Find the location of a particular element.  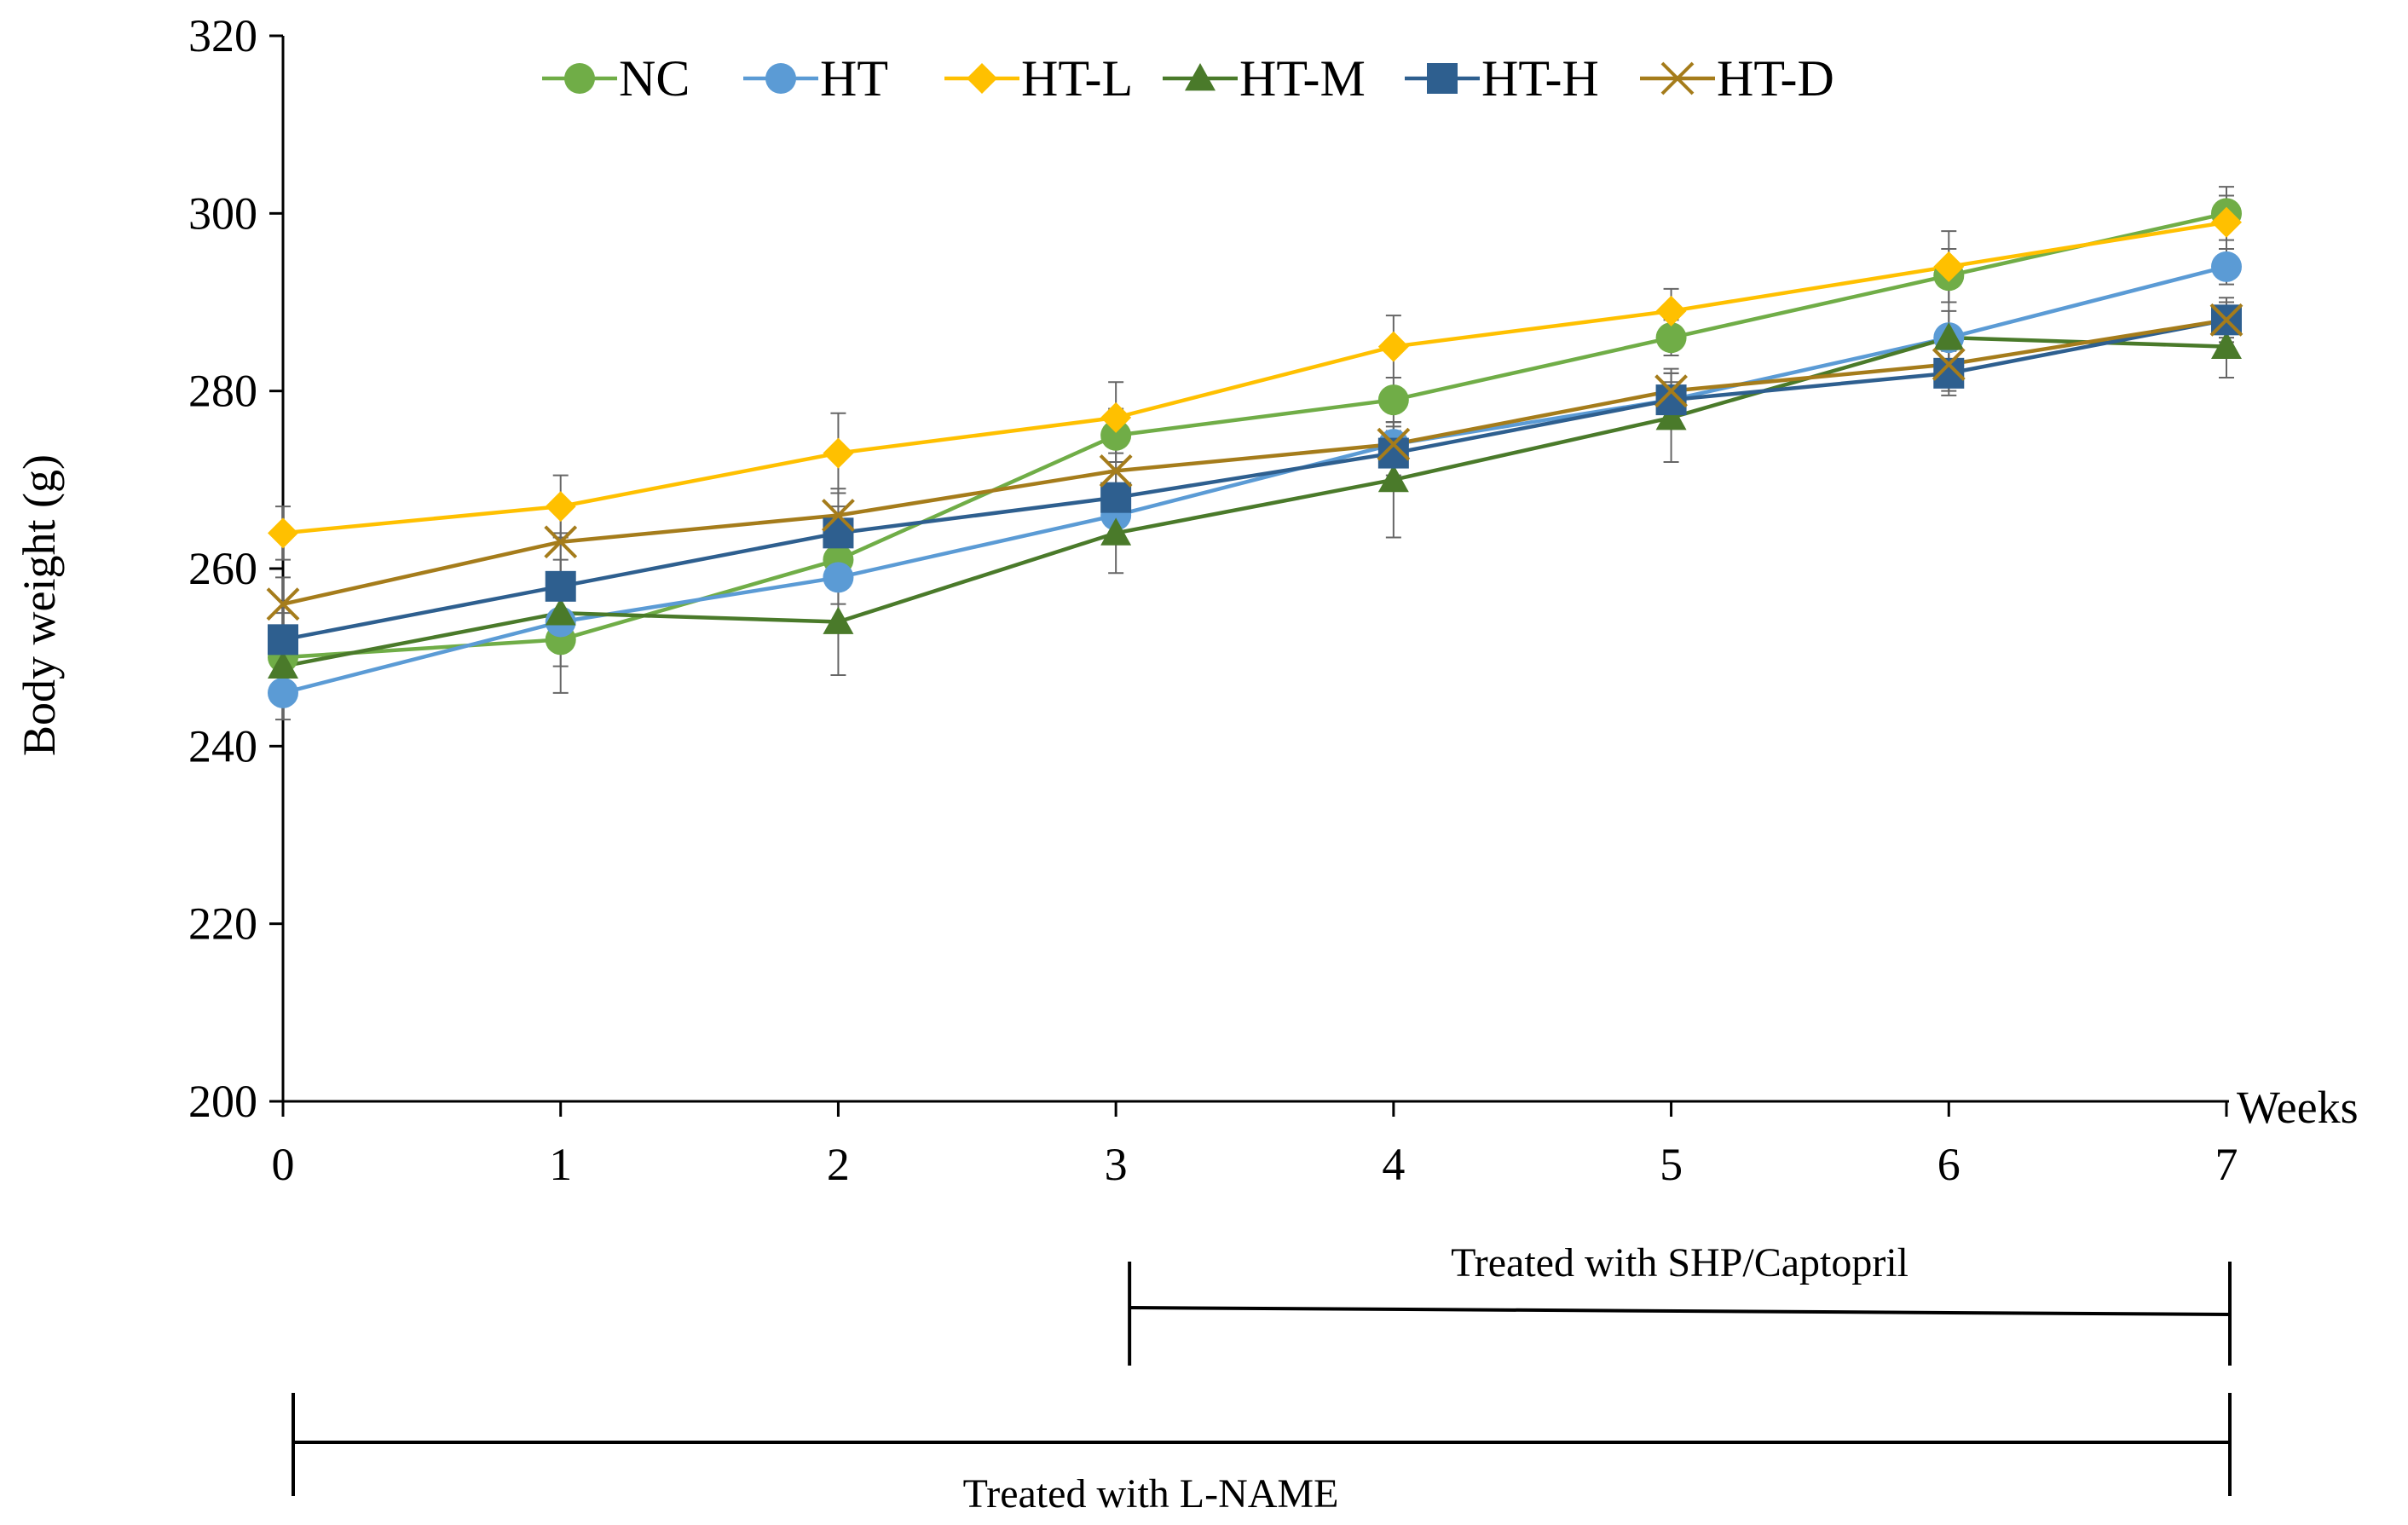

point-ht-d-5-stroke-b is located at coordinates (1671, 391).